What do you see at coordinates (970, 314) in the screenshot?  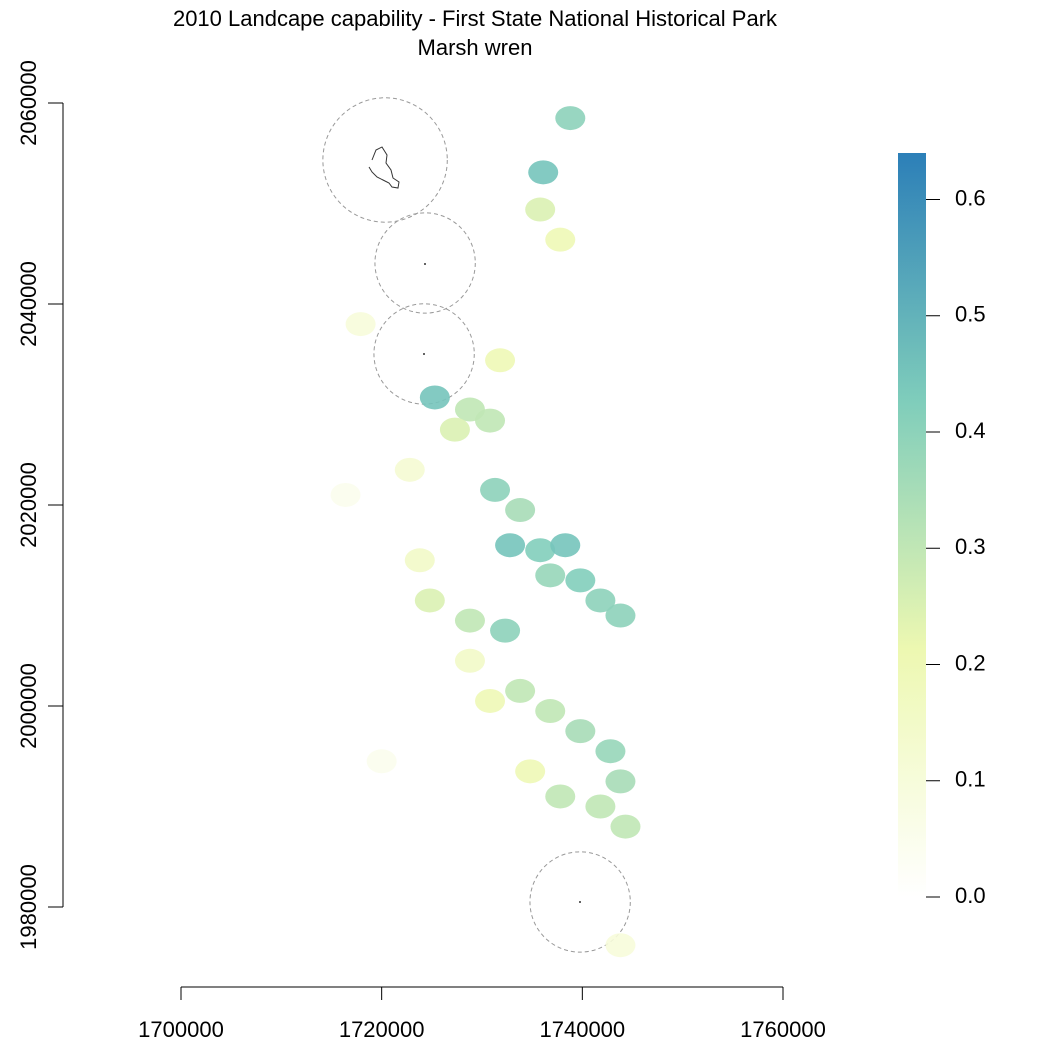 I see `colorbar-tick-label: 0.5` at bounding box center [970, 314].